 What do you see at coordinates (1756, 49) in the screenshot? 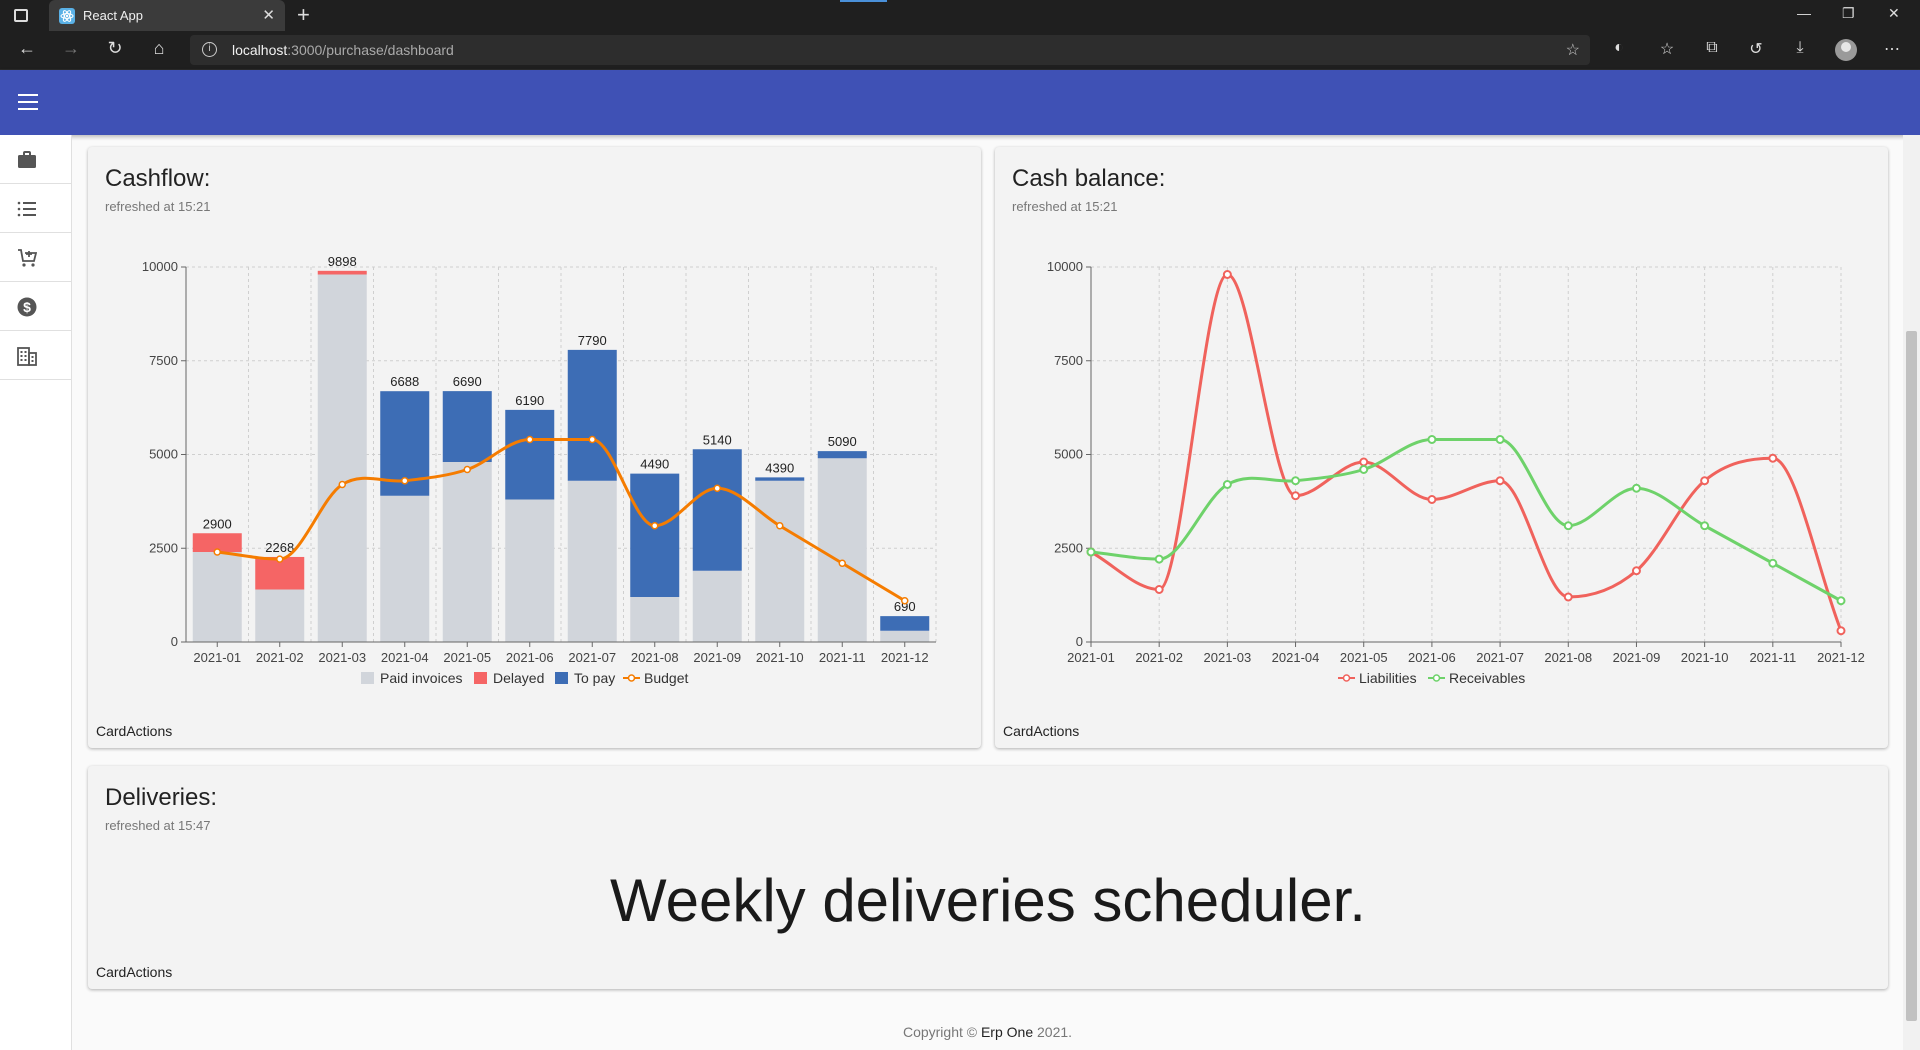
I see `history-icon: ↺` at bounding box center [1756, 49].